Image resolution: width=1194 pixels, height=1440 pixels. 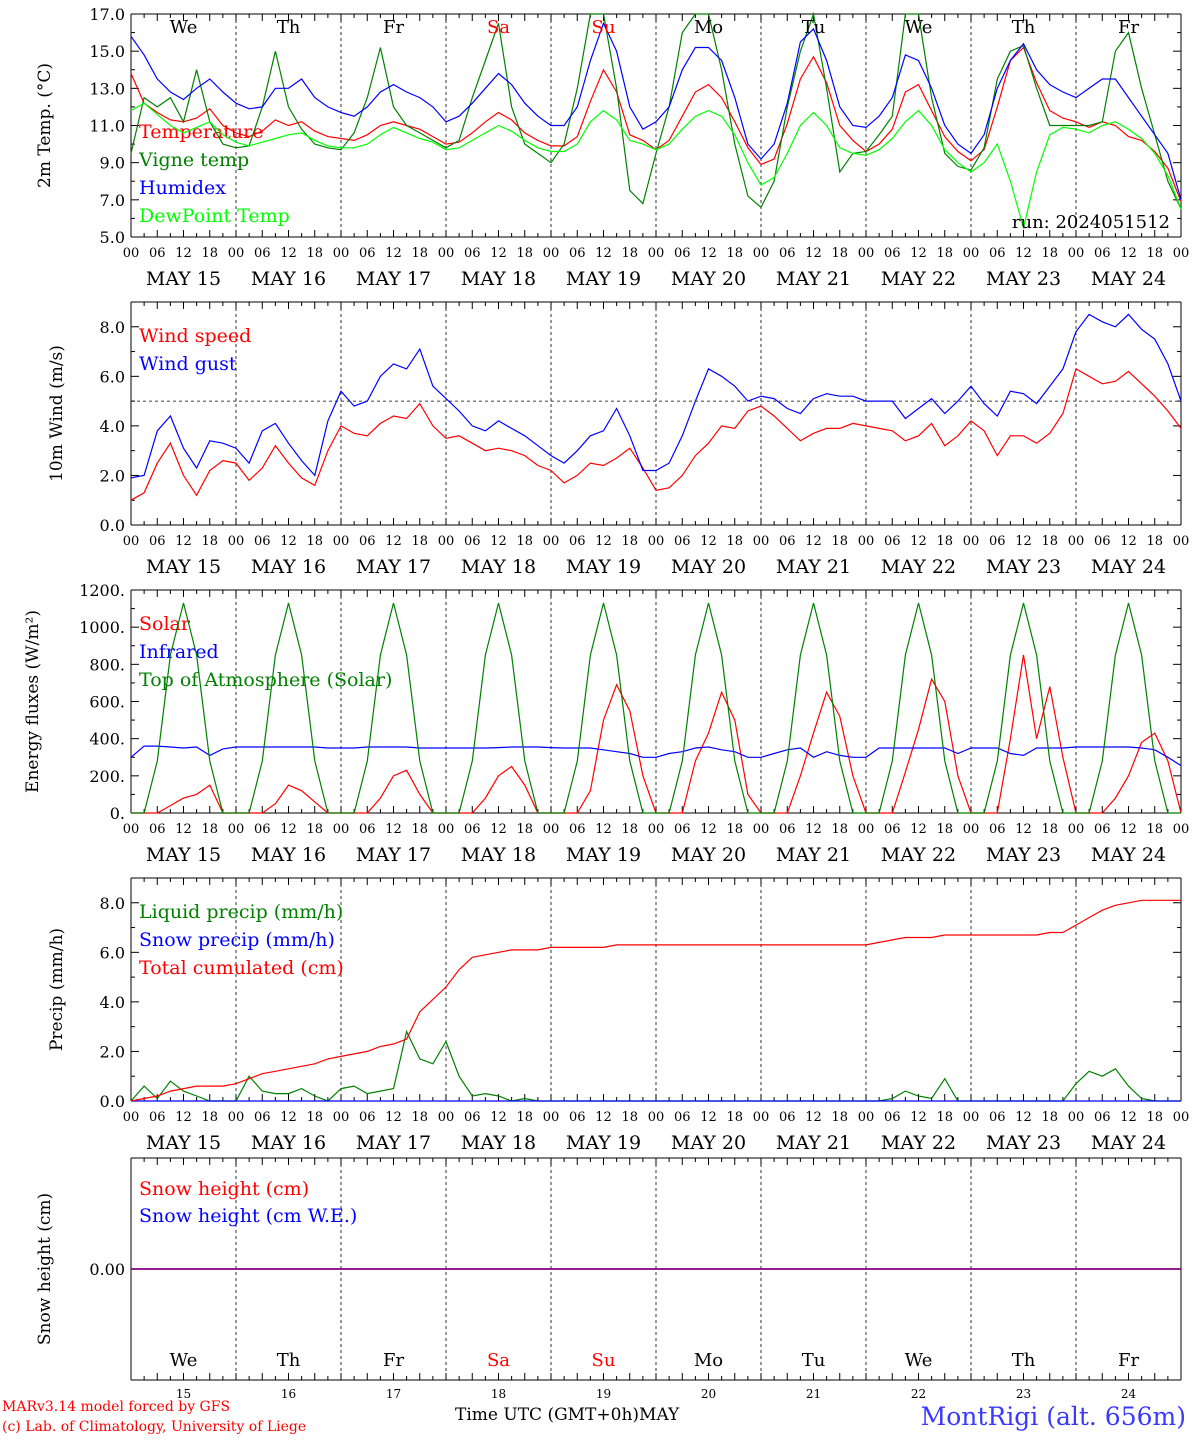 I want to click on weekday-label: Mo, so click(x=708, y=1360).